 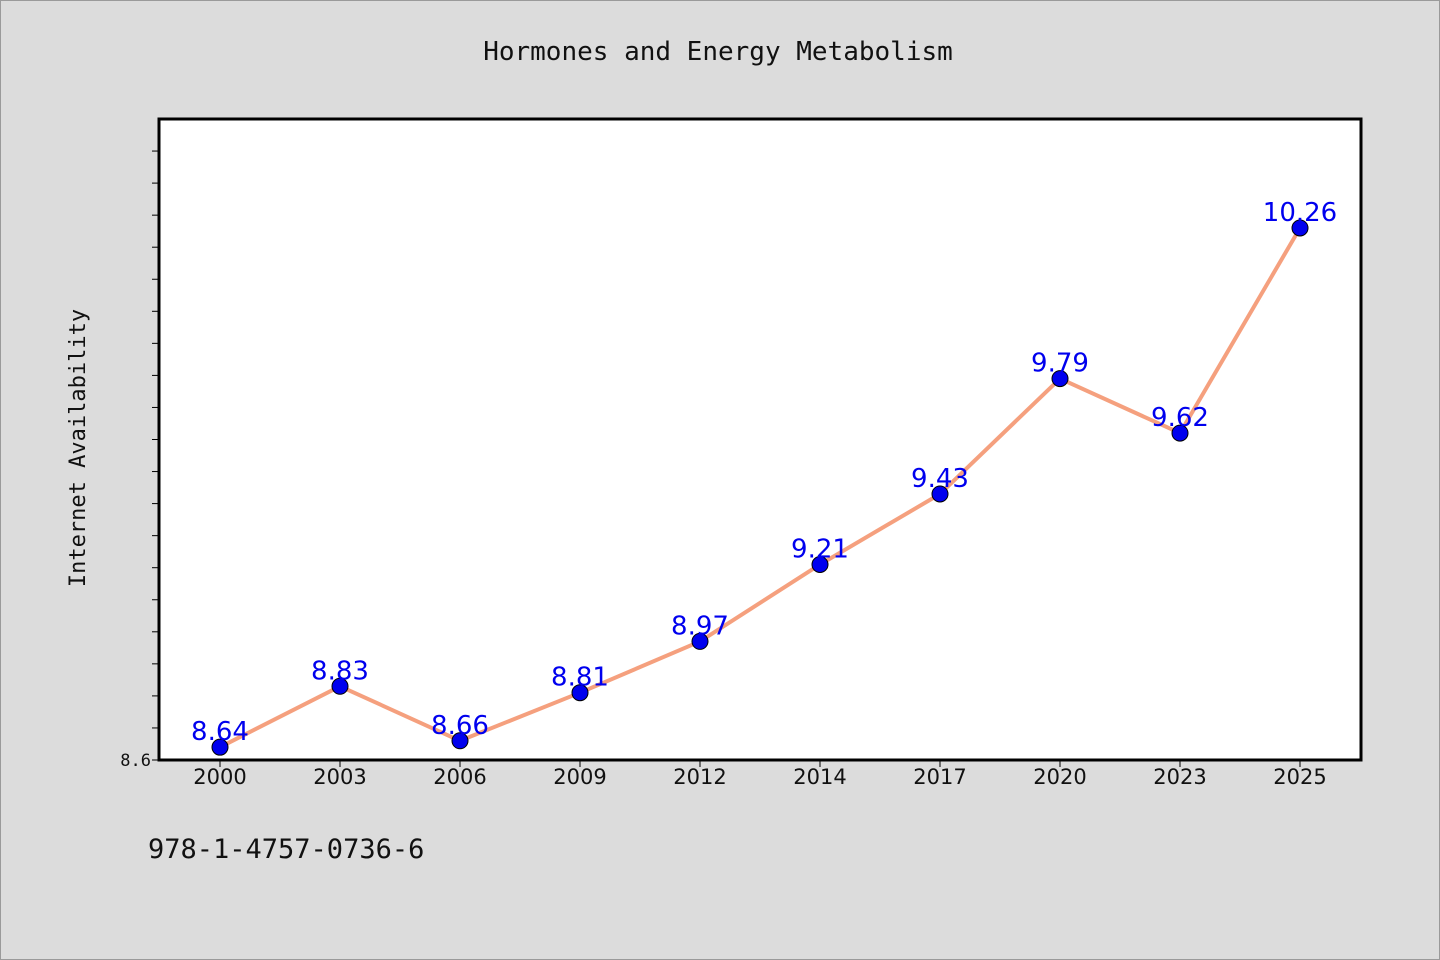 I want to click on data-label: 8.81, so click(x=580, y=678).